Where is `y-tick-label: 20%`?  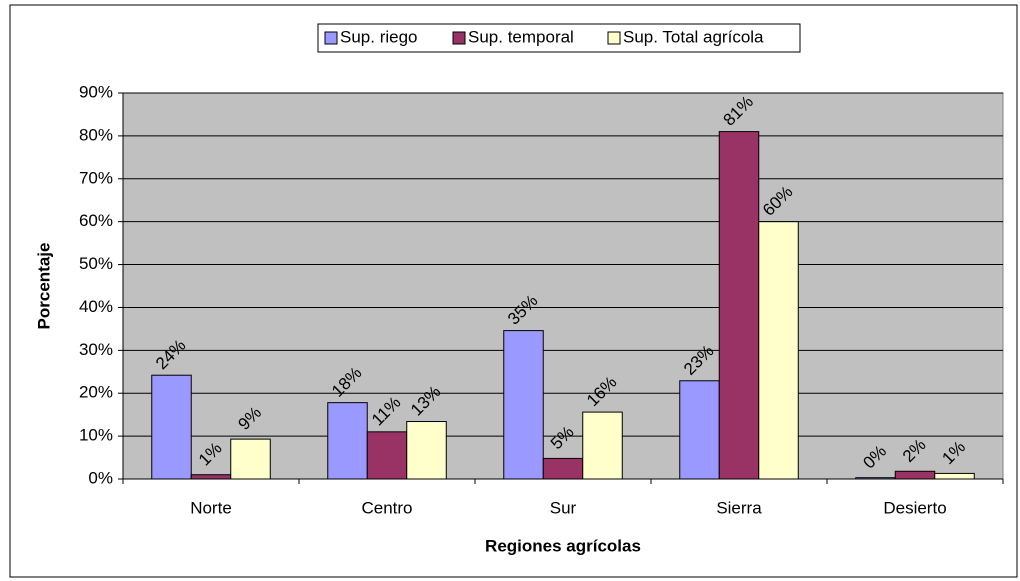 y-tick-label: 20% is located at coordinates (96, 392).